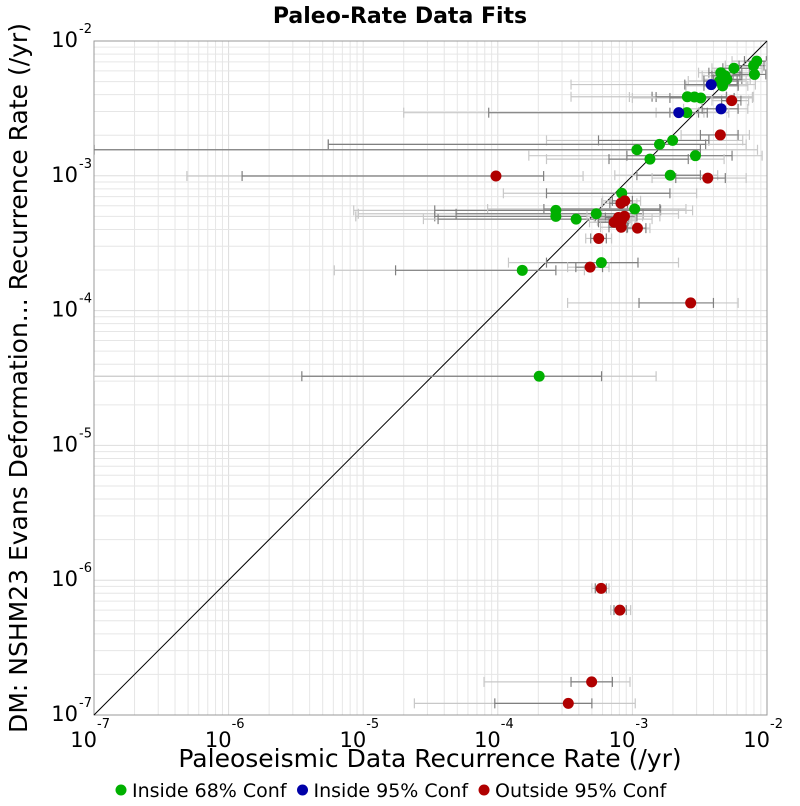 This screenshot has height=806, width=800. I want to click on y-tick-exponent: -3, so click(85, 164).